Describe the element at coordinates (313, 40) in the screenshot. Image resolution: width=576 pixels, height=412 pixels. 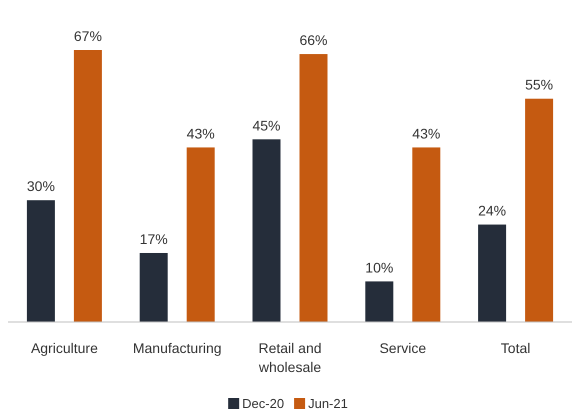
I see `data-label: 66%` at that location.